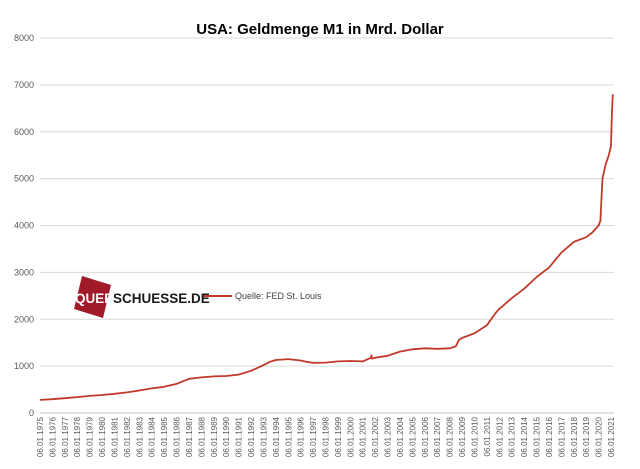 This screenshot has width=640, height=469. Describe the element at coordinates (450, 436) in the screenshot. I see `x-tick-label: 06.01.2008` at that location.